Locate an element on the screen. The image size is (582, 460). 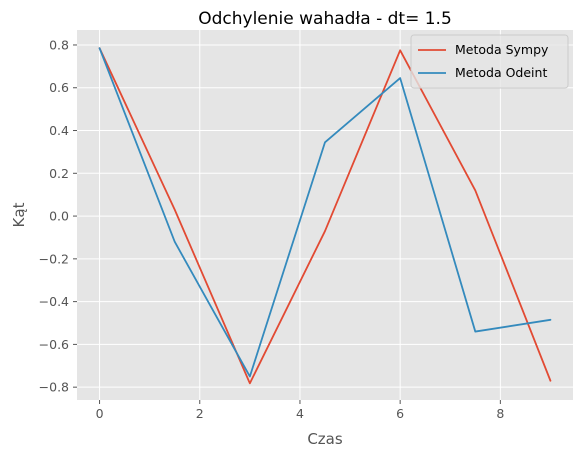
y-tick-label: −0.4 is located at coordinates (54, 301).